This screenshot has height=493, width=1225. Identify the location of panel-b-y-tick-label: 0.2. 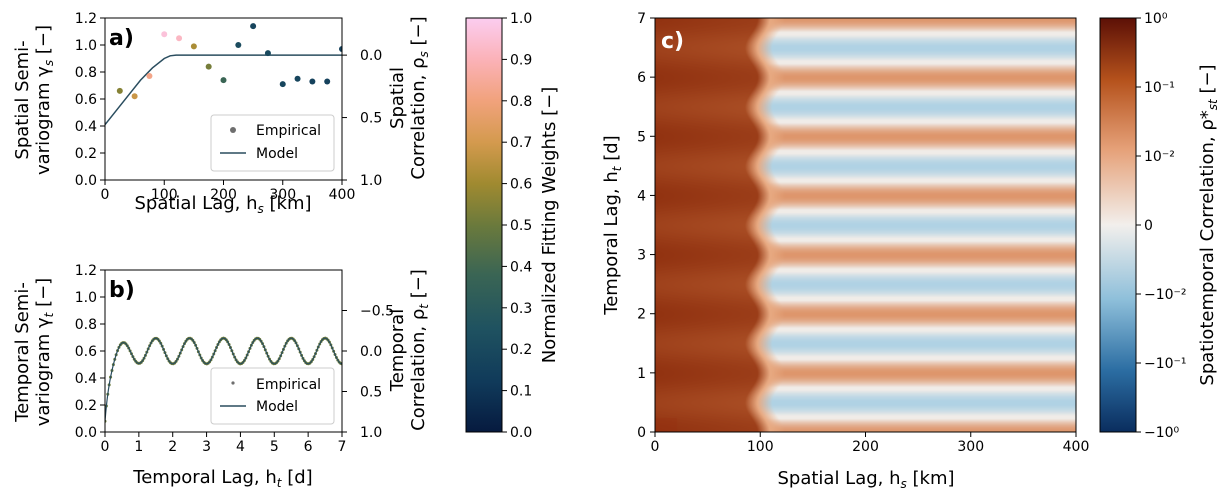
(86, 406).